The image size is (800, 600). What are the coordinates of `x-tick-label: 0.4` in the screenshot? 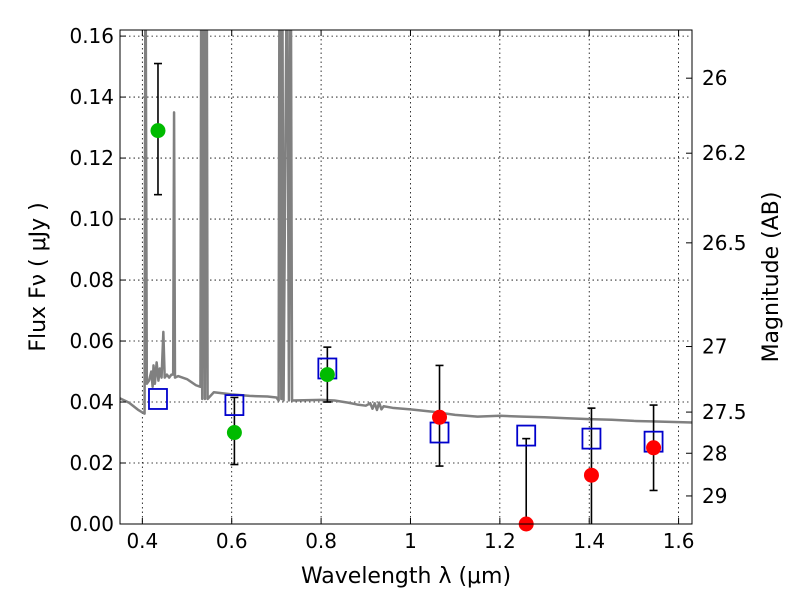 It's located at (142, 541).